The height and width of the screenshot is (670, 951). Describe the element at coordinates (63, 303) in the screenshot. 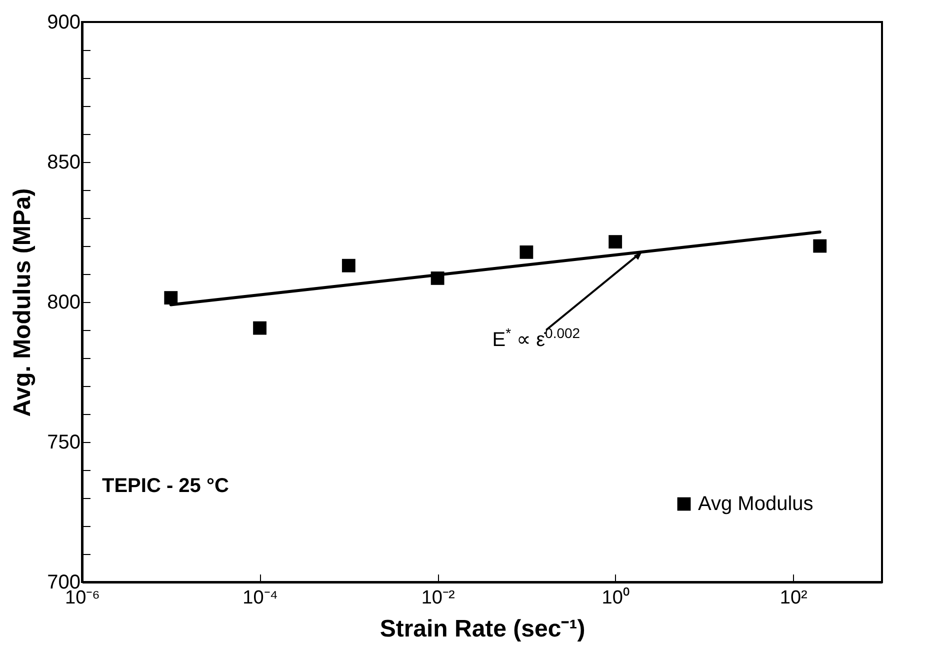

I see `y-tick-label: 800` at that location.